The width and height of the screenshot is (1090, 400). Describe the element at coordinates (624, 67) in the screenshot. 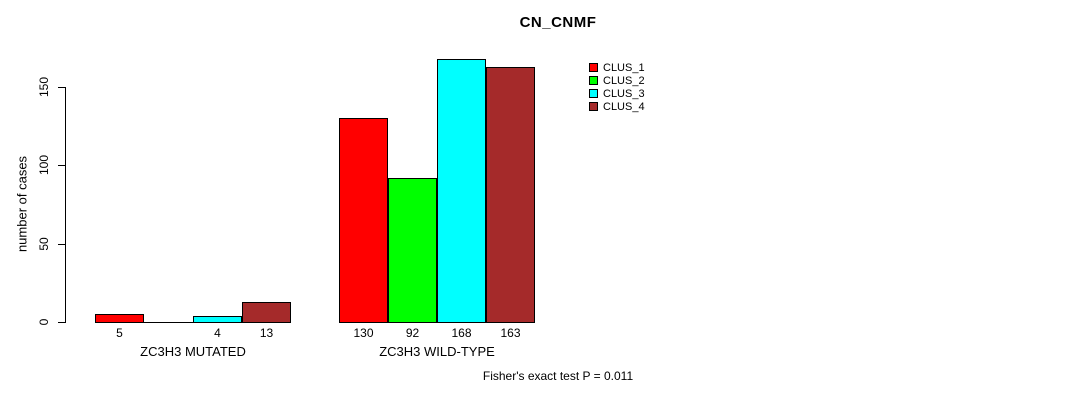

I see `legend-label: CLUS_1` at that location.